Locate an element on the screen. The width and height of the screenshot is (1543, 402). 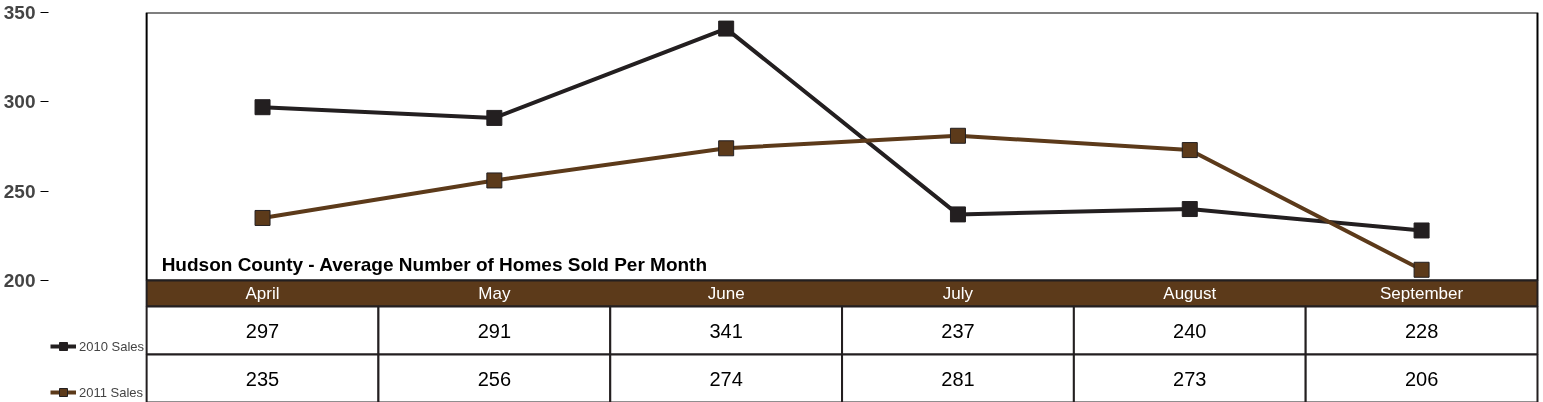
x-tick-label: May is located at coordinates (494, 293).